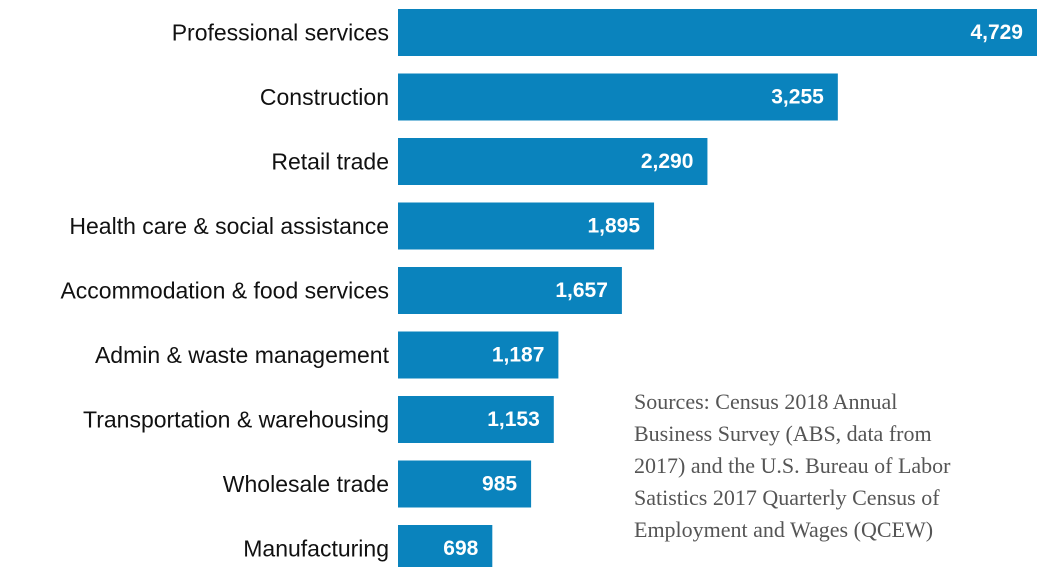  I want to click on category-label: Admin & waste management, so click(242, 355).